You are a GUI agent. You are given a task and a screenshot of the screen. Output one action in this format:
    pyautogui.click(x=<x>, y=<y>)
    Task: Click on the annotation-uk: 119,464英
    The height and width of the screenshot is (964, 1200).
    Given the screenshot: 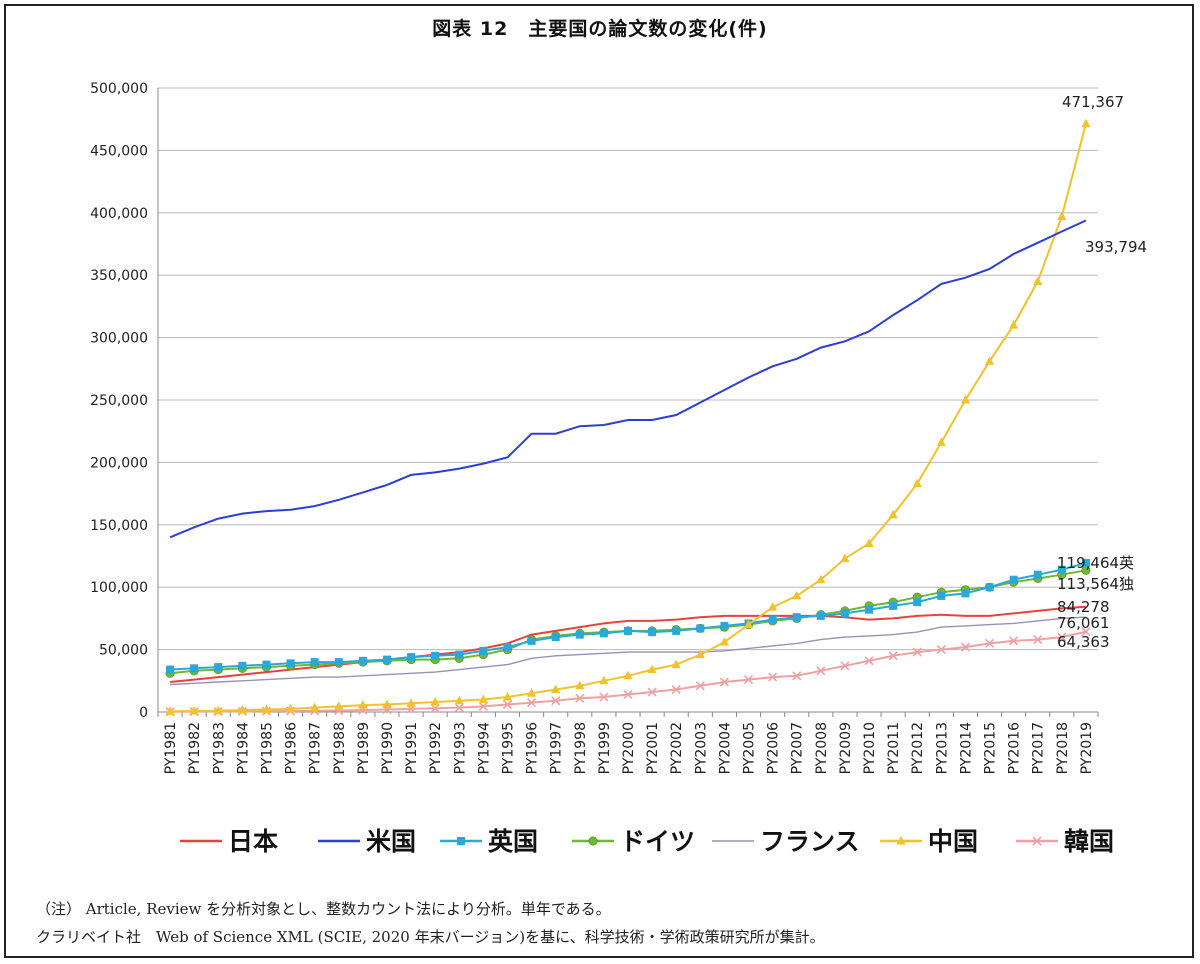 What is the action you would take?
    pyautogui.click(x=1095, y=563)
    